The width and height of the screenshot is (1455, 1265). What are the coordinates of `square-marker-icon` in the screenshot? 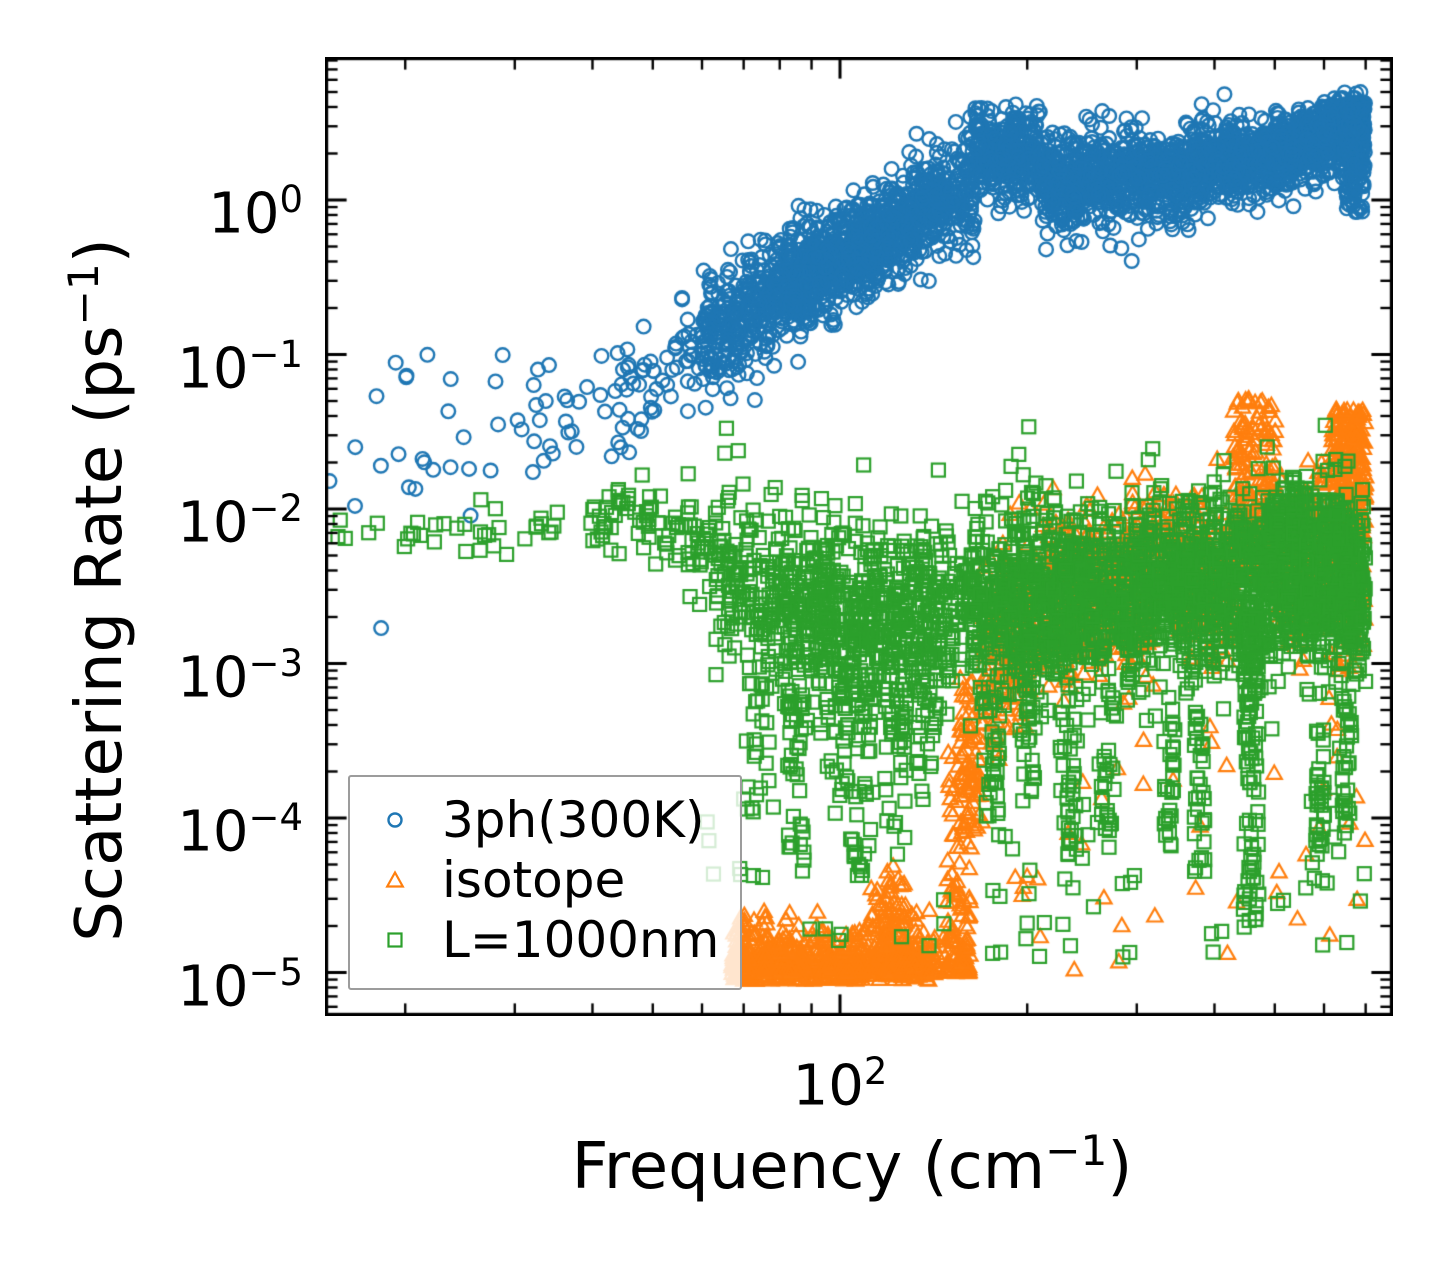 It's located at (395, 940).